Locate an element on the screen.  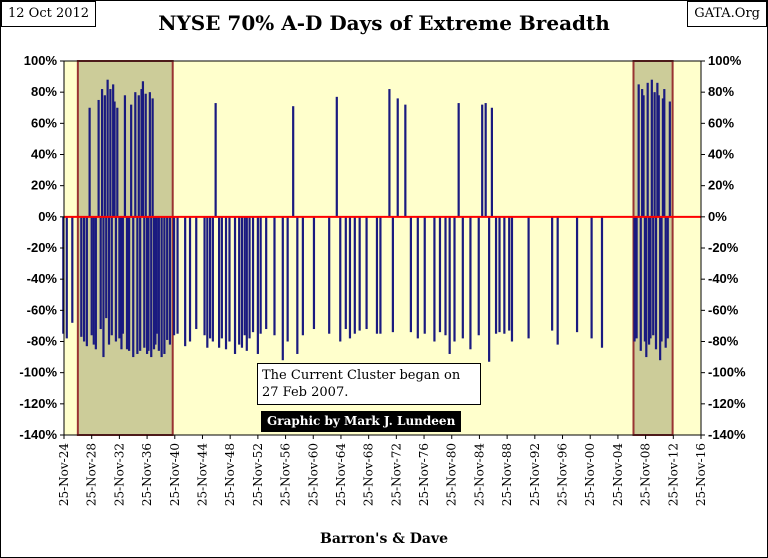
y-tick-label-left: 0% is located at coordinates (47, 216).